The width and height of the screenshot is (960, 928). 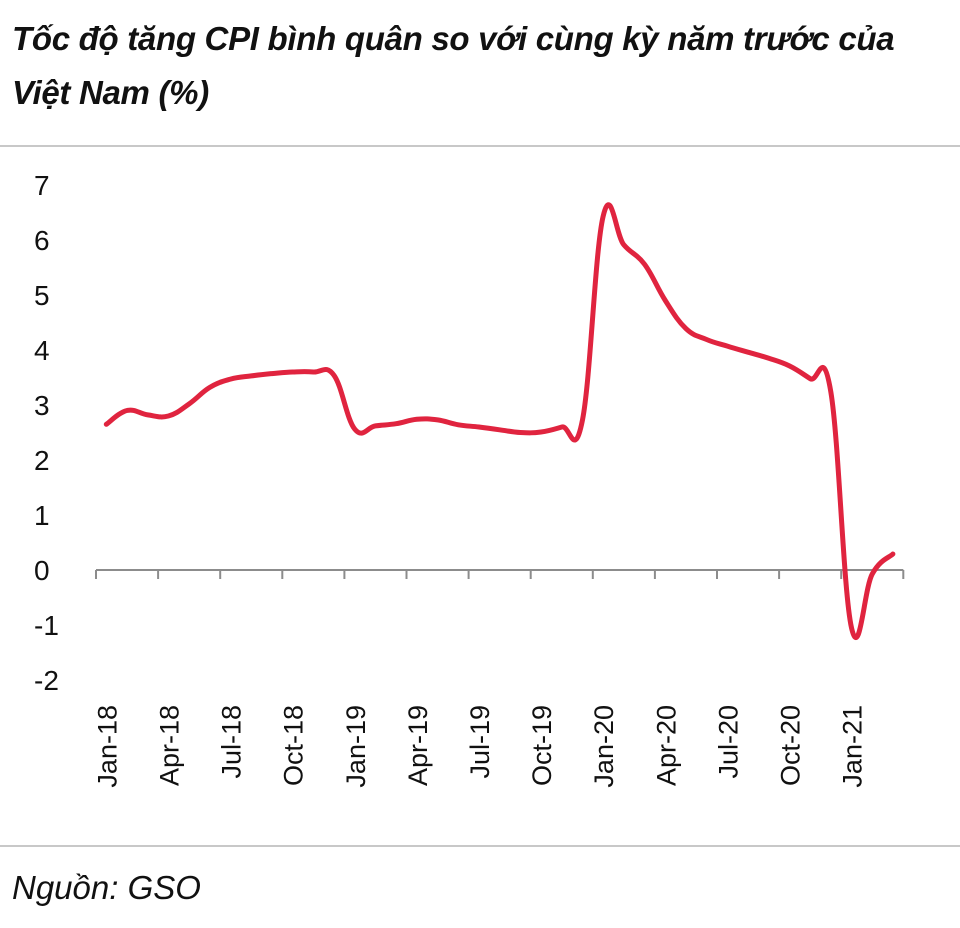 I want to click on x-tick-label: Apr-18, so click(x=169, y=745).